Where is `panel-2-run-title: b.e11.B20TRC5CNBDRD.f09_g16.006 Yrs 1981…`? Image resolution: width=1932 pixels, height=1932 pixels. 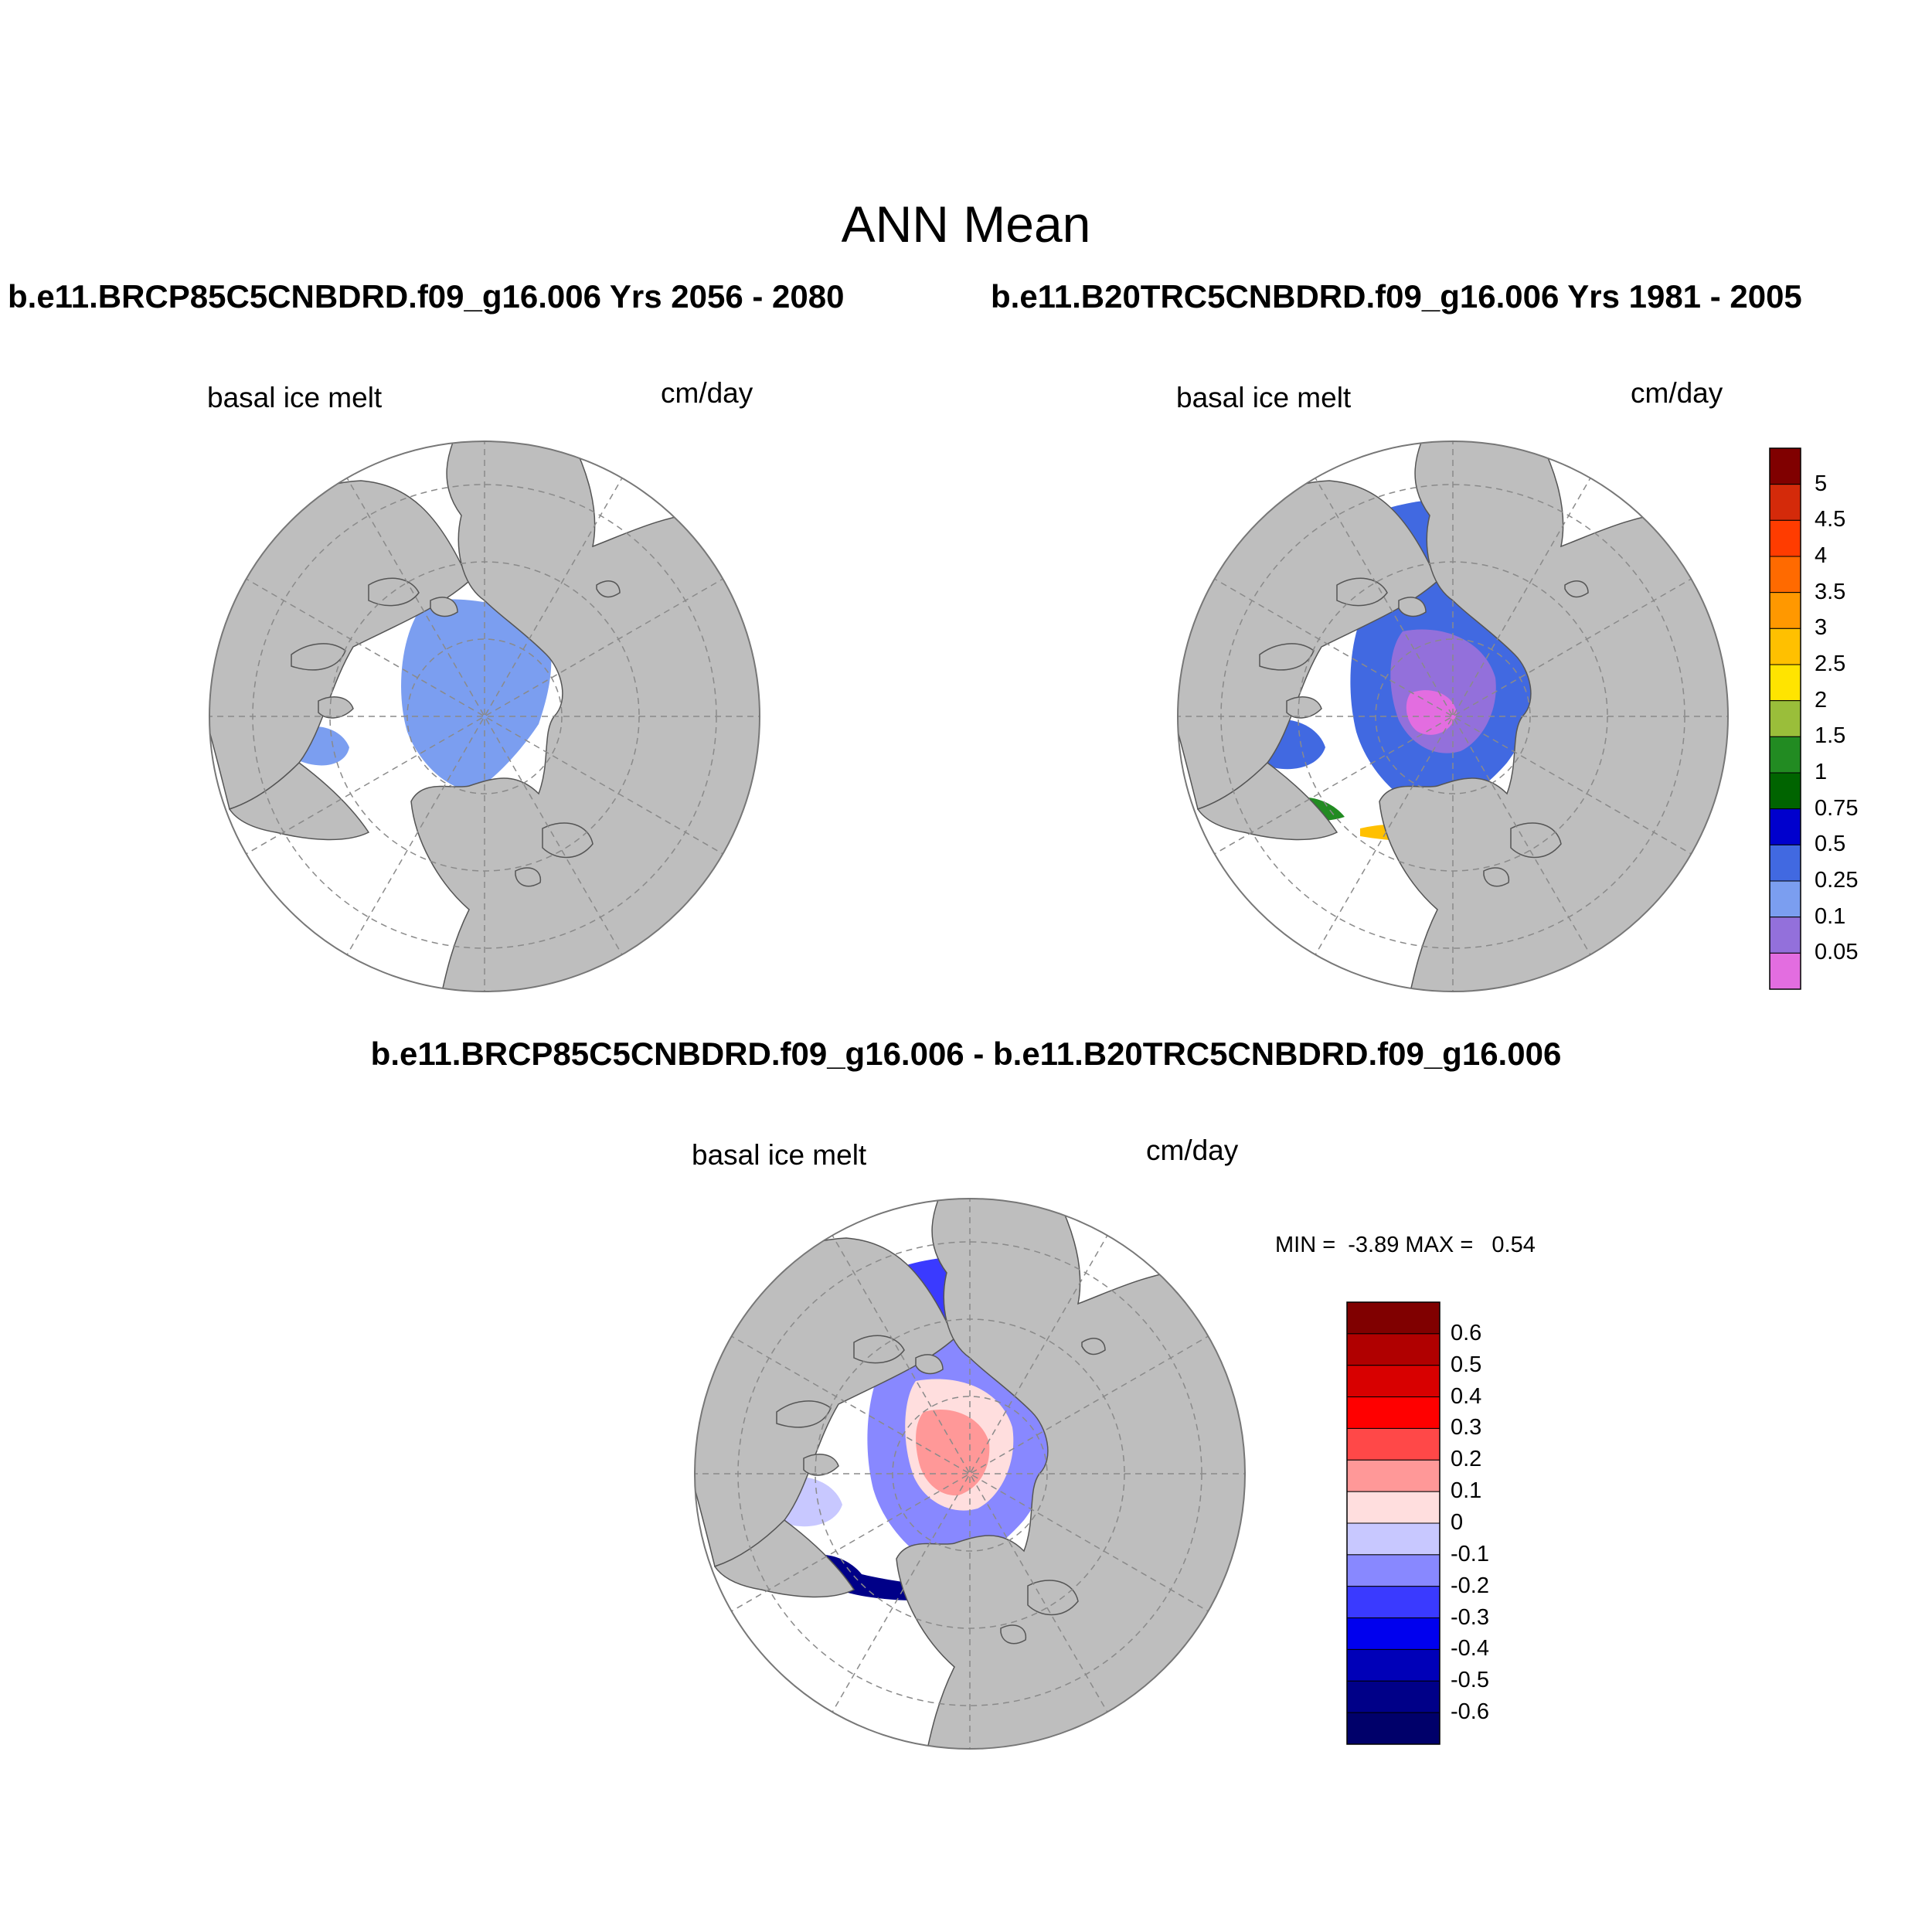
panel-2-run-title: b.e11.B20TRC5CNBDRD.f09_g16.006 Yrs 1981… is located at coordinates (1397, 296).